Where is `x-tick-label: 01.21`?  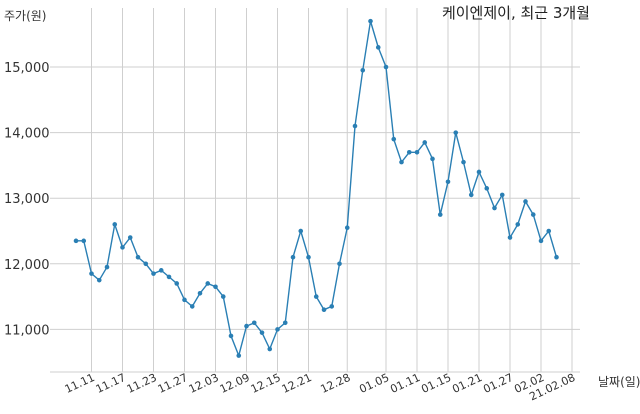
x-tick-label: 01.21 is located at coordinates (467, 383).